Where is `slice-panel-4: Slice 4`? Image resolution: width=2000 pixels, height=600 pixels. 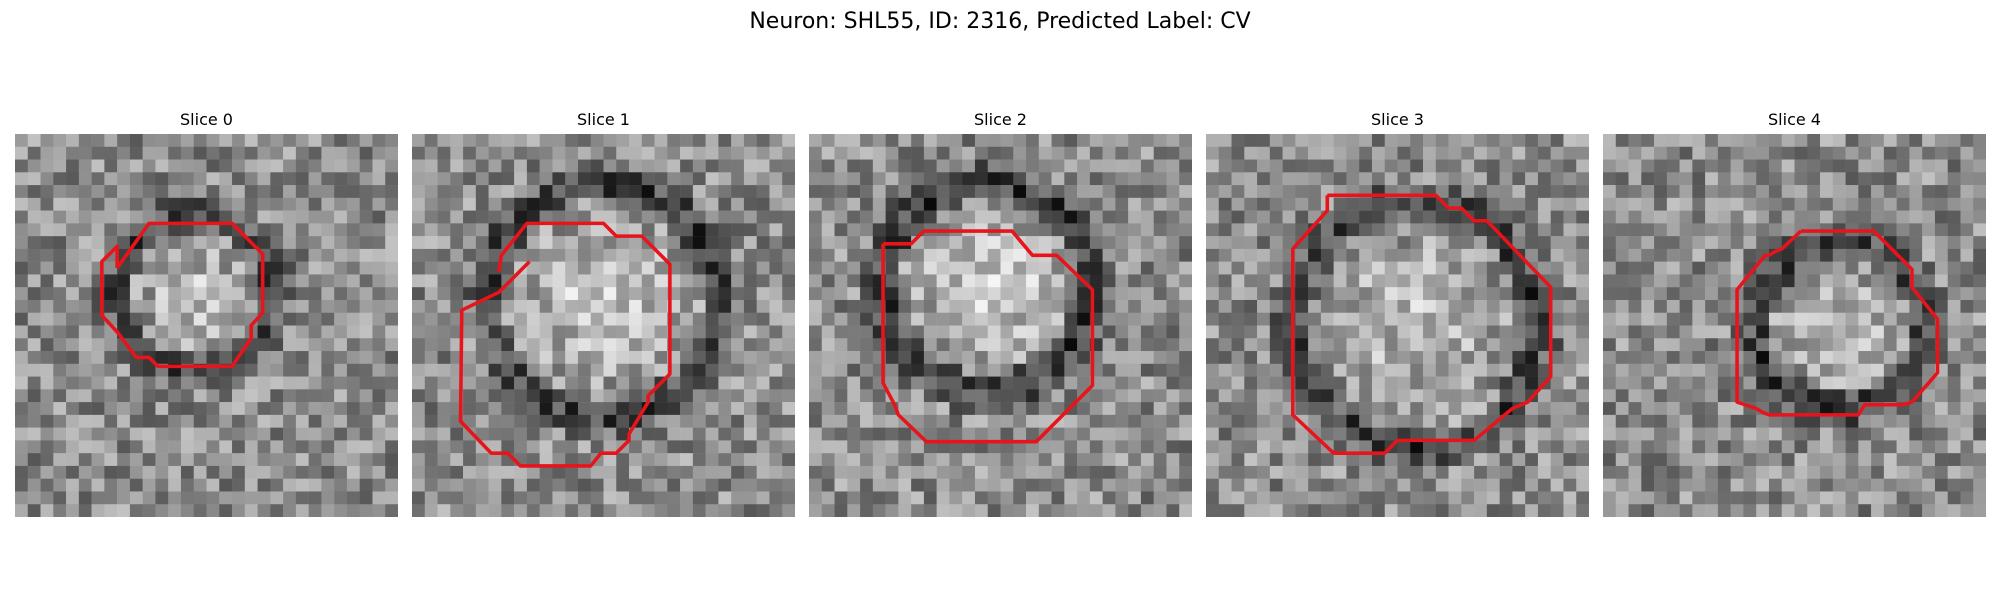 slice-panel-4: Slice 4 is located at coordinates (1794, 313).